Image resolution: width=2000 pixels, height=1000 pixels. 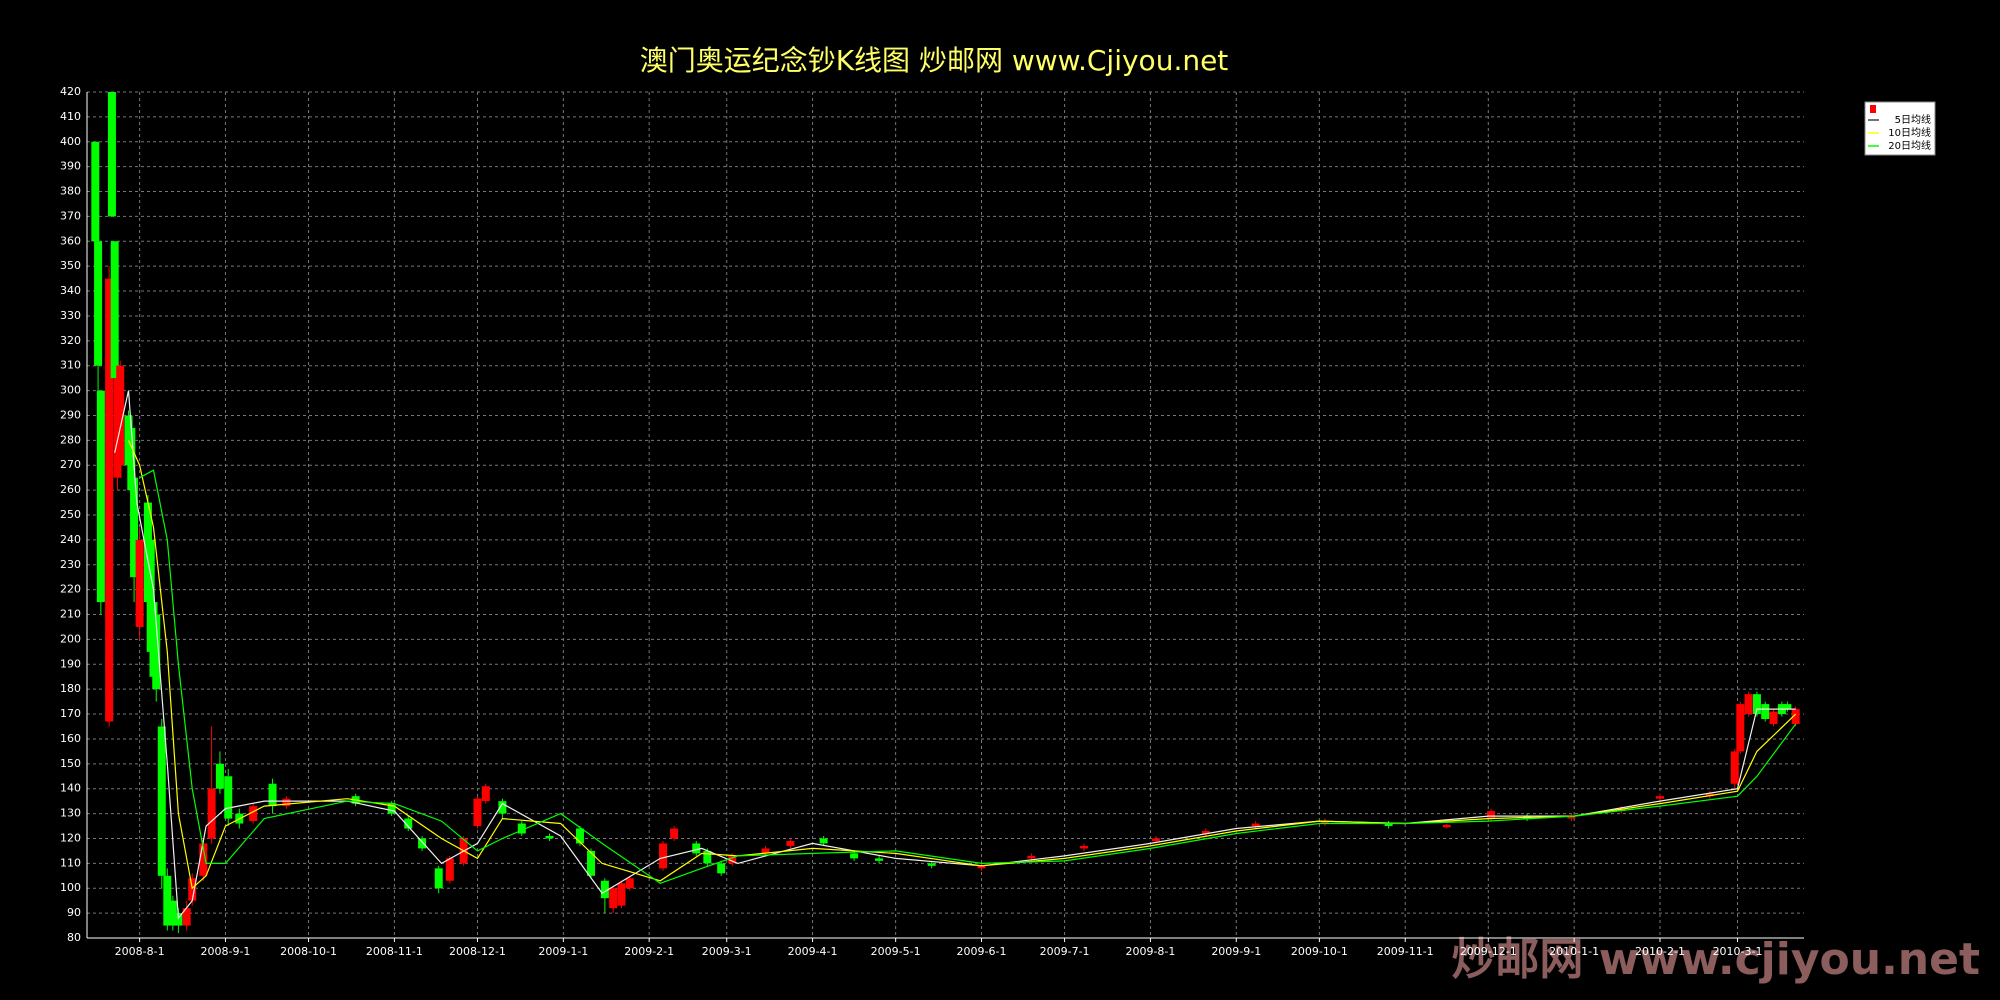 I want to click on y-tick-label: 420, so click(x=70, y=91).